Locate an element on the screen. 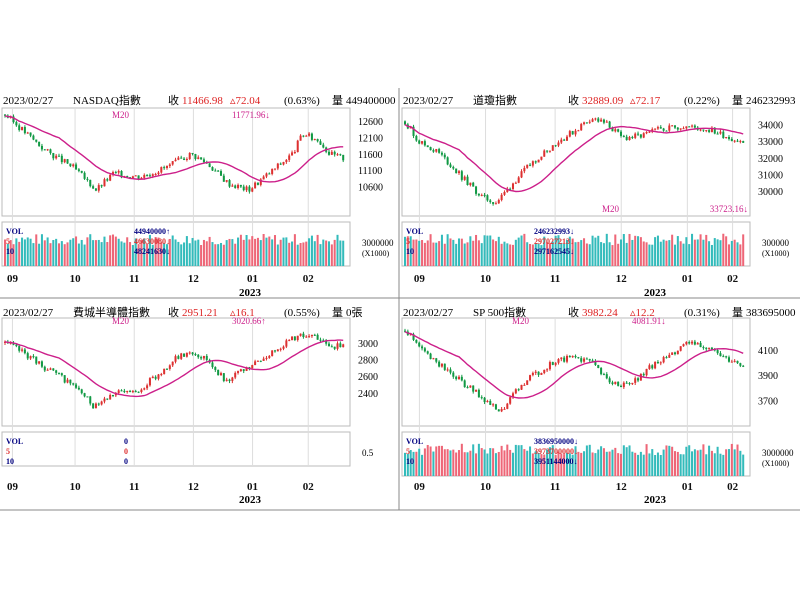  volume-unit-label: (X1000) is located at coordinates (775, 253).